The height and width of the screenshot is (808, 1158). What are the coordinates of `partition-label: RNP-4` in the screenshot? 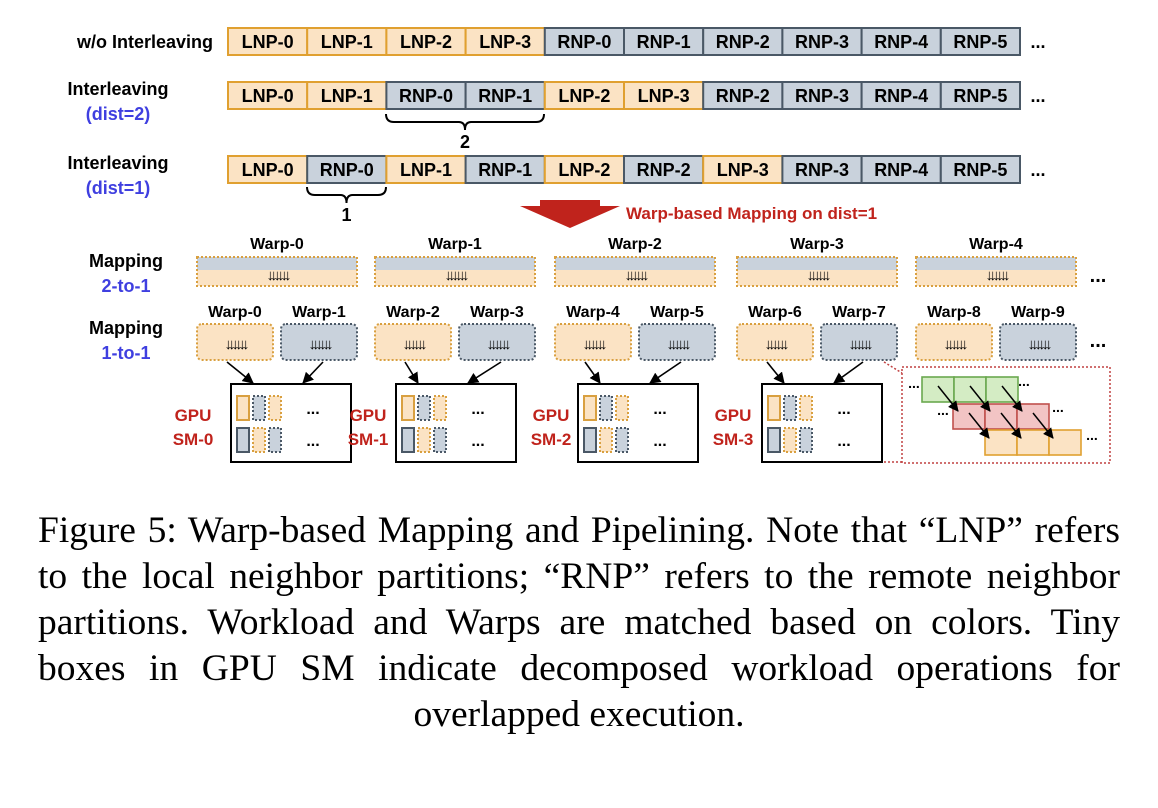 It's located at (901, 96).